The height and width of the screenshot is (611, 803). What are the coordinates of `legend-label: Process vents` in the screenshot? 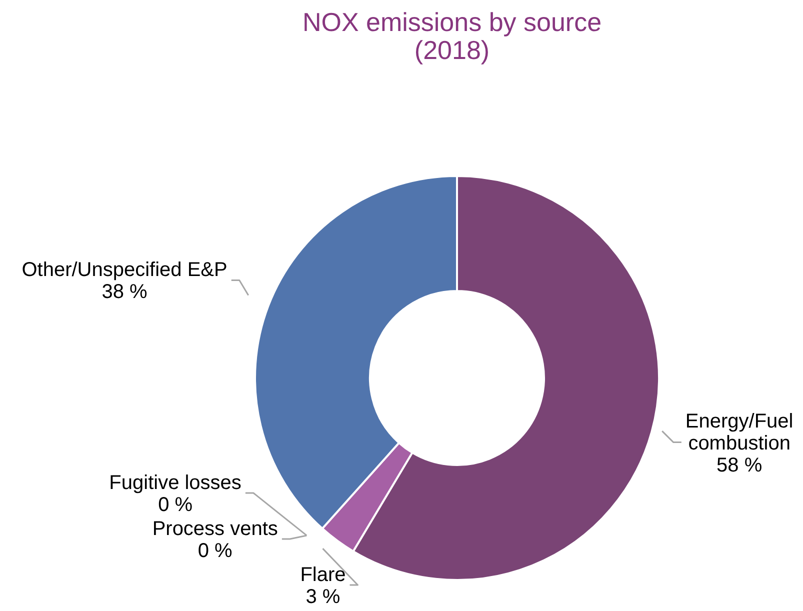 It's located at (215, 529).